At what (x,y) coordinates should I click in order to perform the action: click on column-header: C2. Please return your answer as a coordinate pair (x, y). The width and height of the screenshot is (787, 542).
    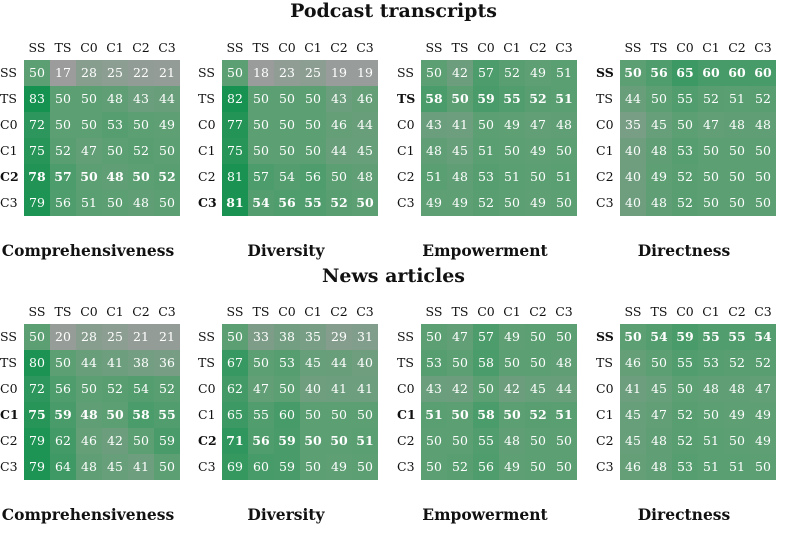
    Looking at the image, I should click on (141, 47).